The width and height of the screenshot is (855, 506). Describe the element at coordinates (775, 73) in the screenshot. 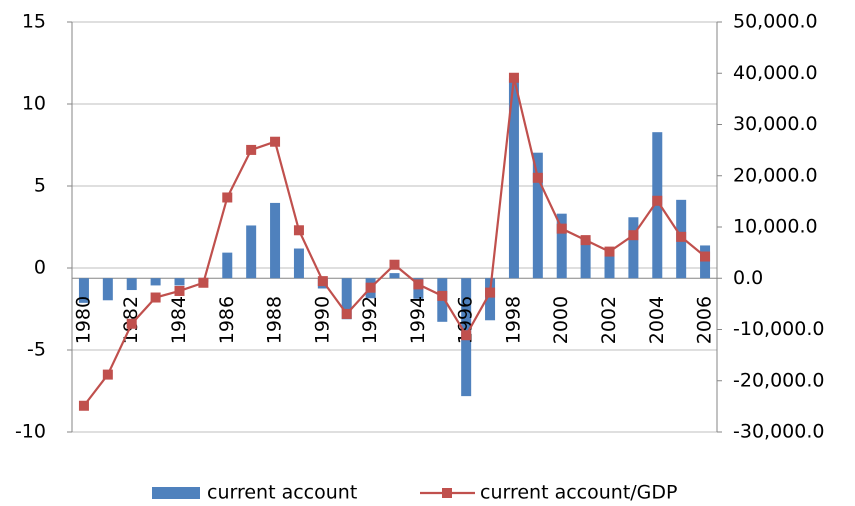

I see `y2-tick-label: 40,000.0` at that location.